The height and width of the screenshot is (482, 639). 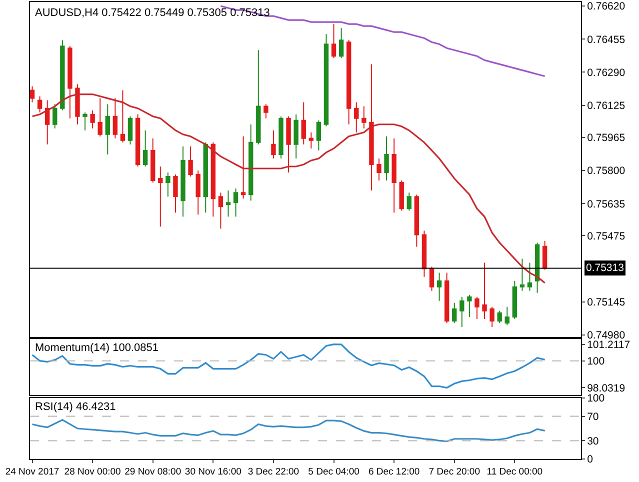 What do you see at coordinates (75, 407) in the screenshot?
I see `chart-title: RSI(14) 46.4231` at bounding box center [75, 407].